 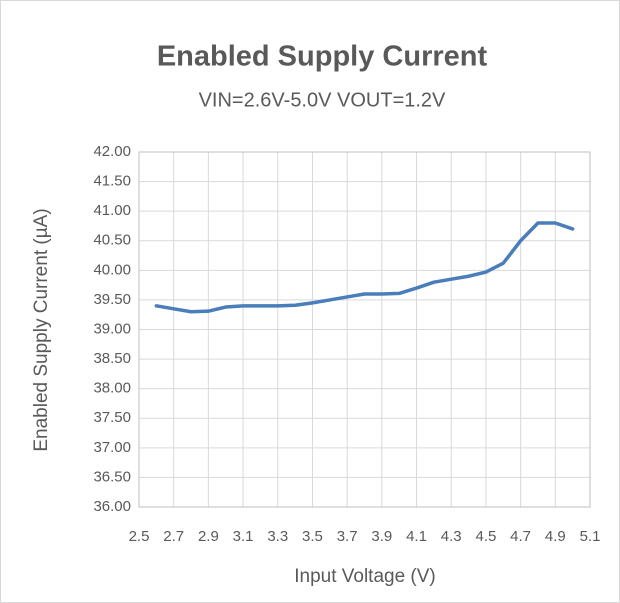 I want to click on x-tick-label: 2.5, so click(x=139, y=536).